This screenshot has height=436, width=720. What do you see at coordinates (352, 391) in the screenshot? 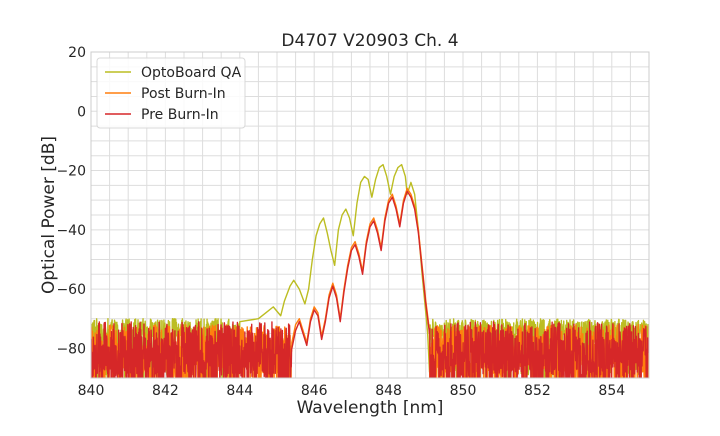
I see `x-tick-labels: 840 842 844 846 848 850 852 854` at bounding box center [352, 391].